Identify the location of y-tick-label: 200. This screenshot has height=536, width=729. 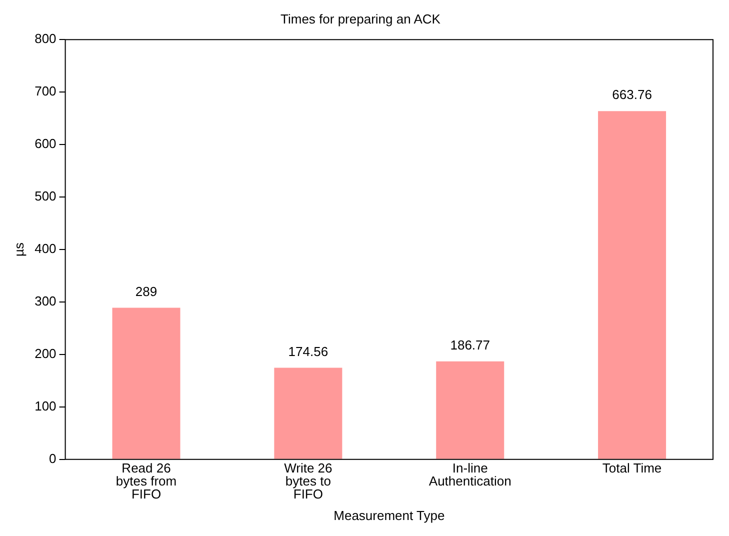
(45, 354).